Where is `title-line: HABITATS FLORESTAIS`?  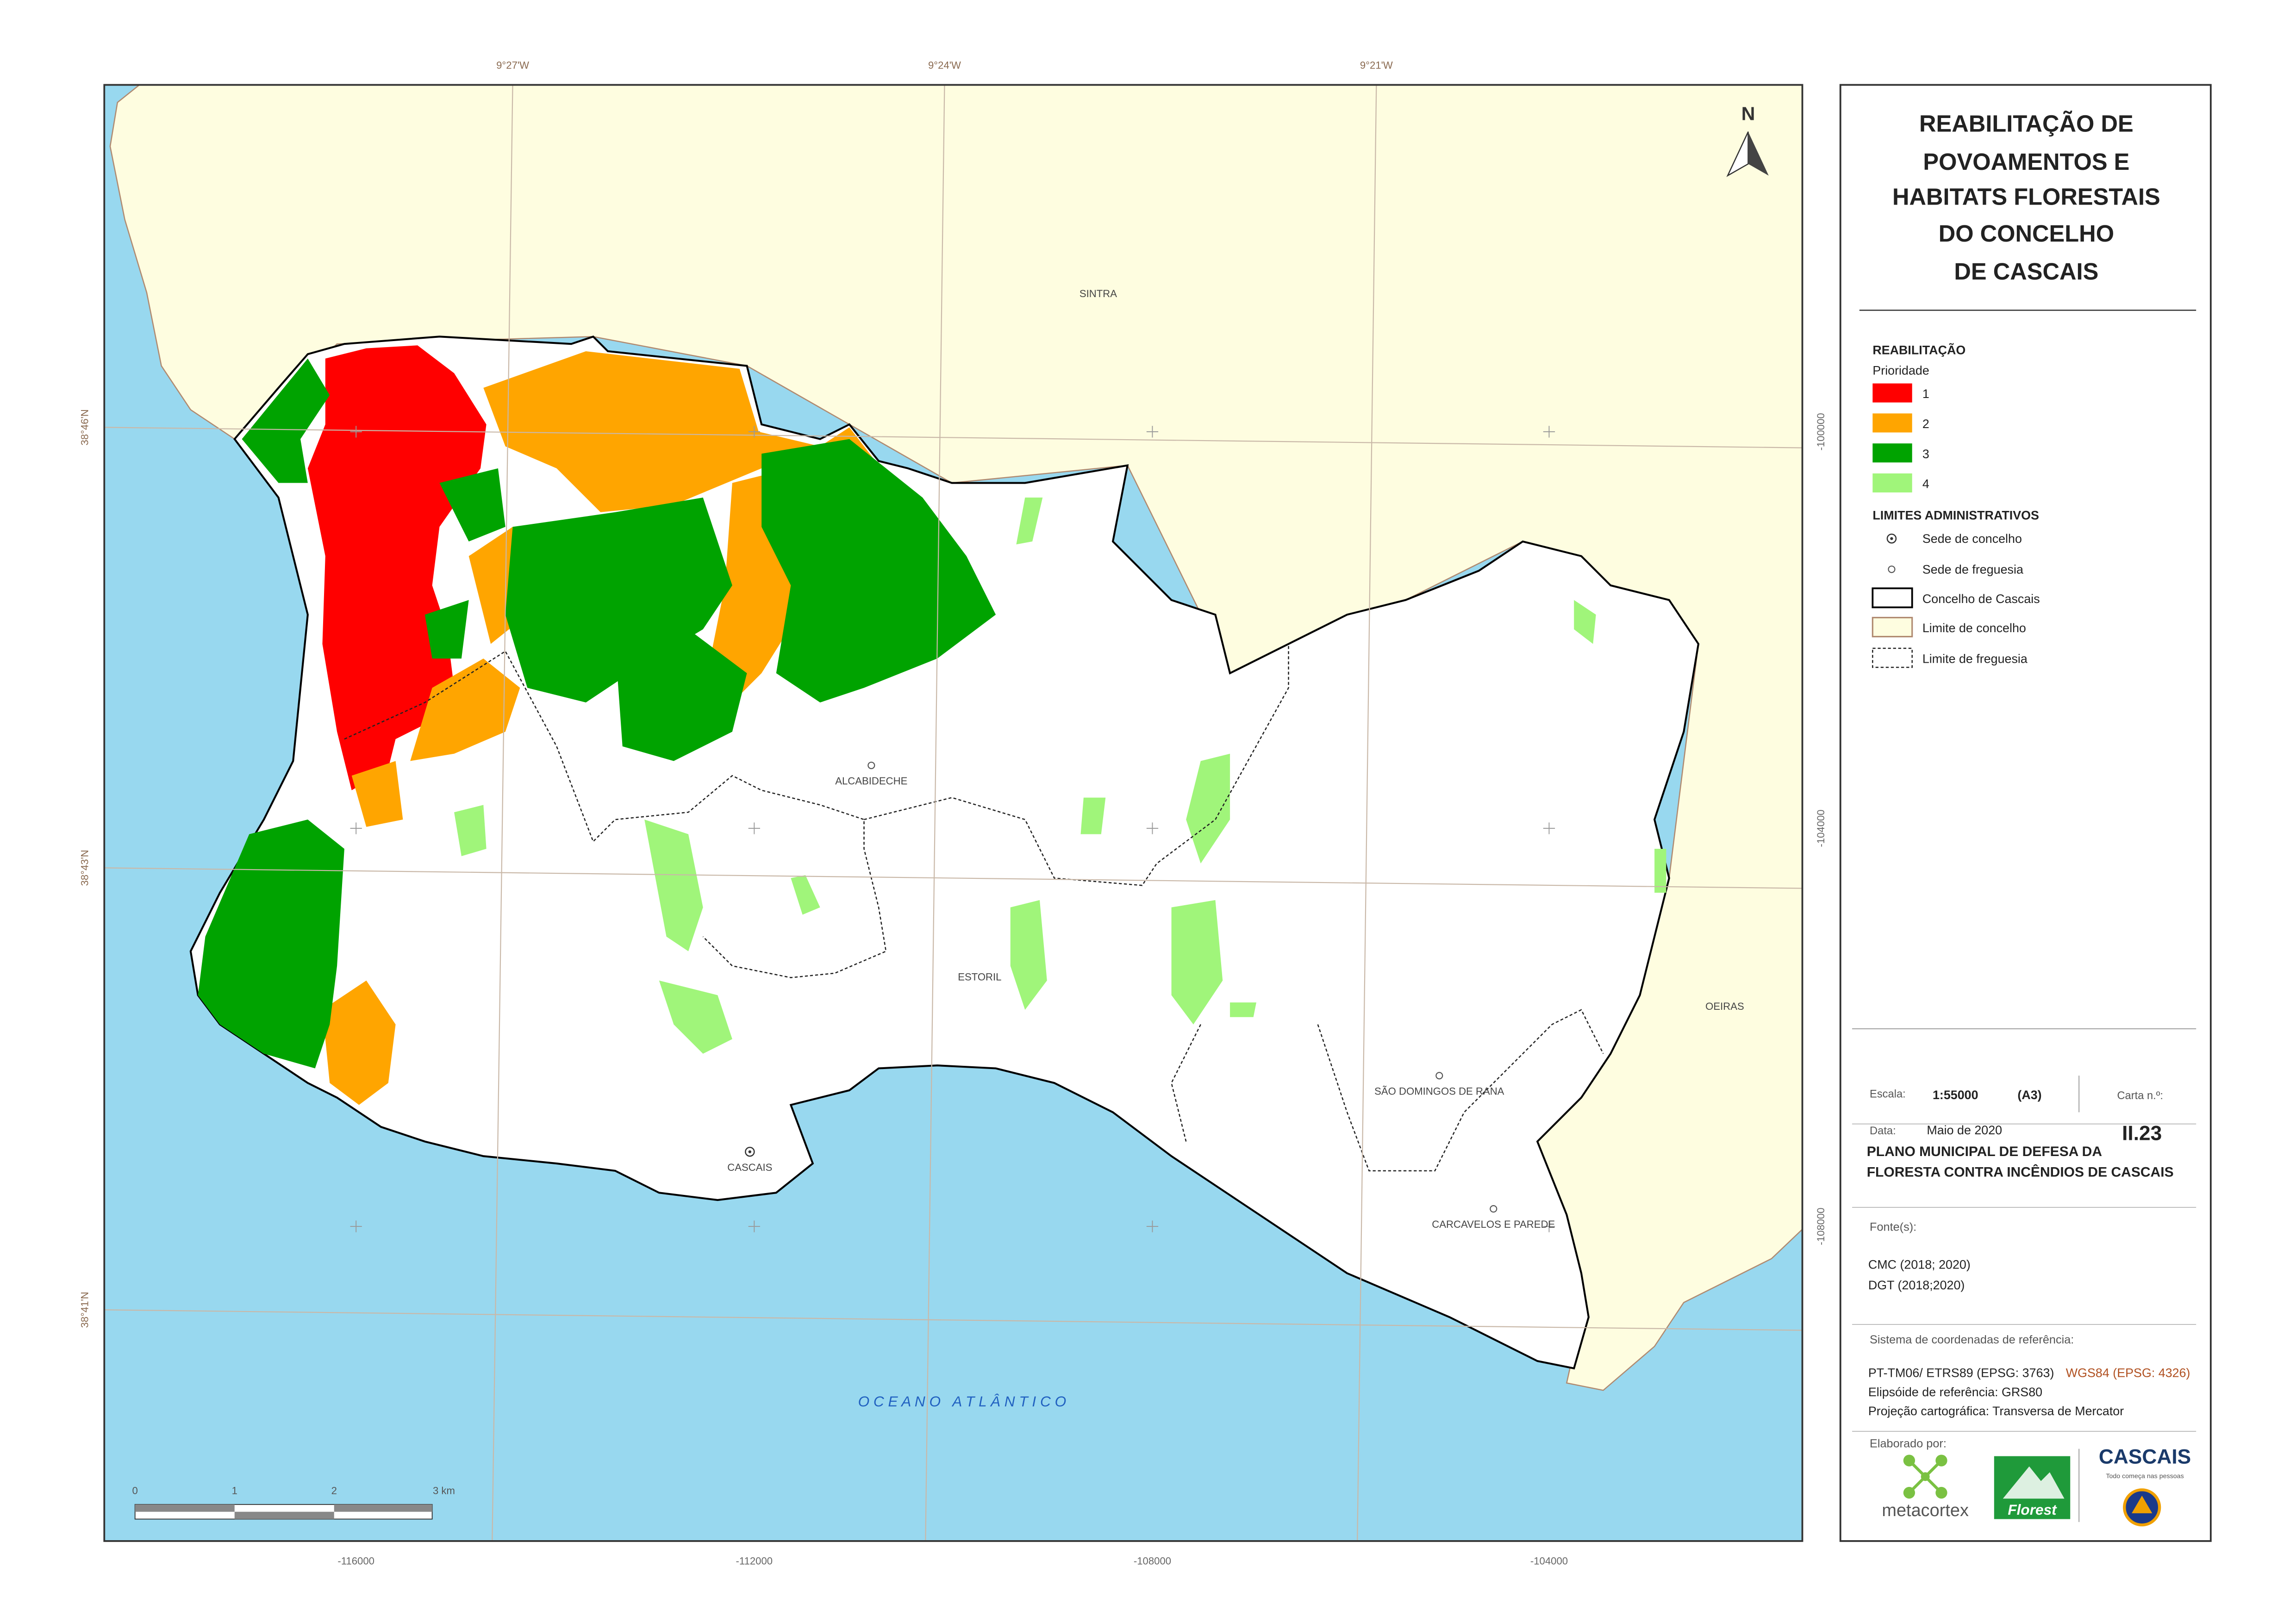 title-line: HABITATS FLORESTAIS is located at coordinates (2026, 197).